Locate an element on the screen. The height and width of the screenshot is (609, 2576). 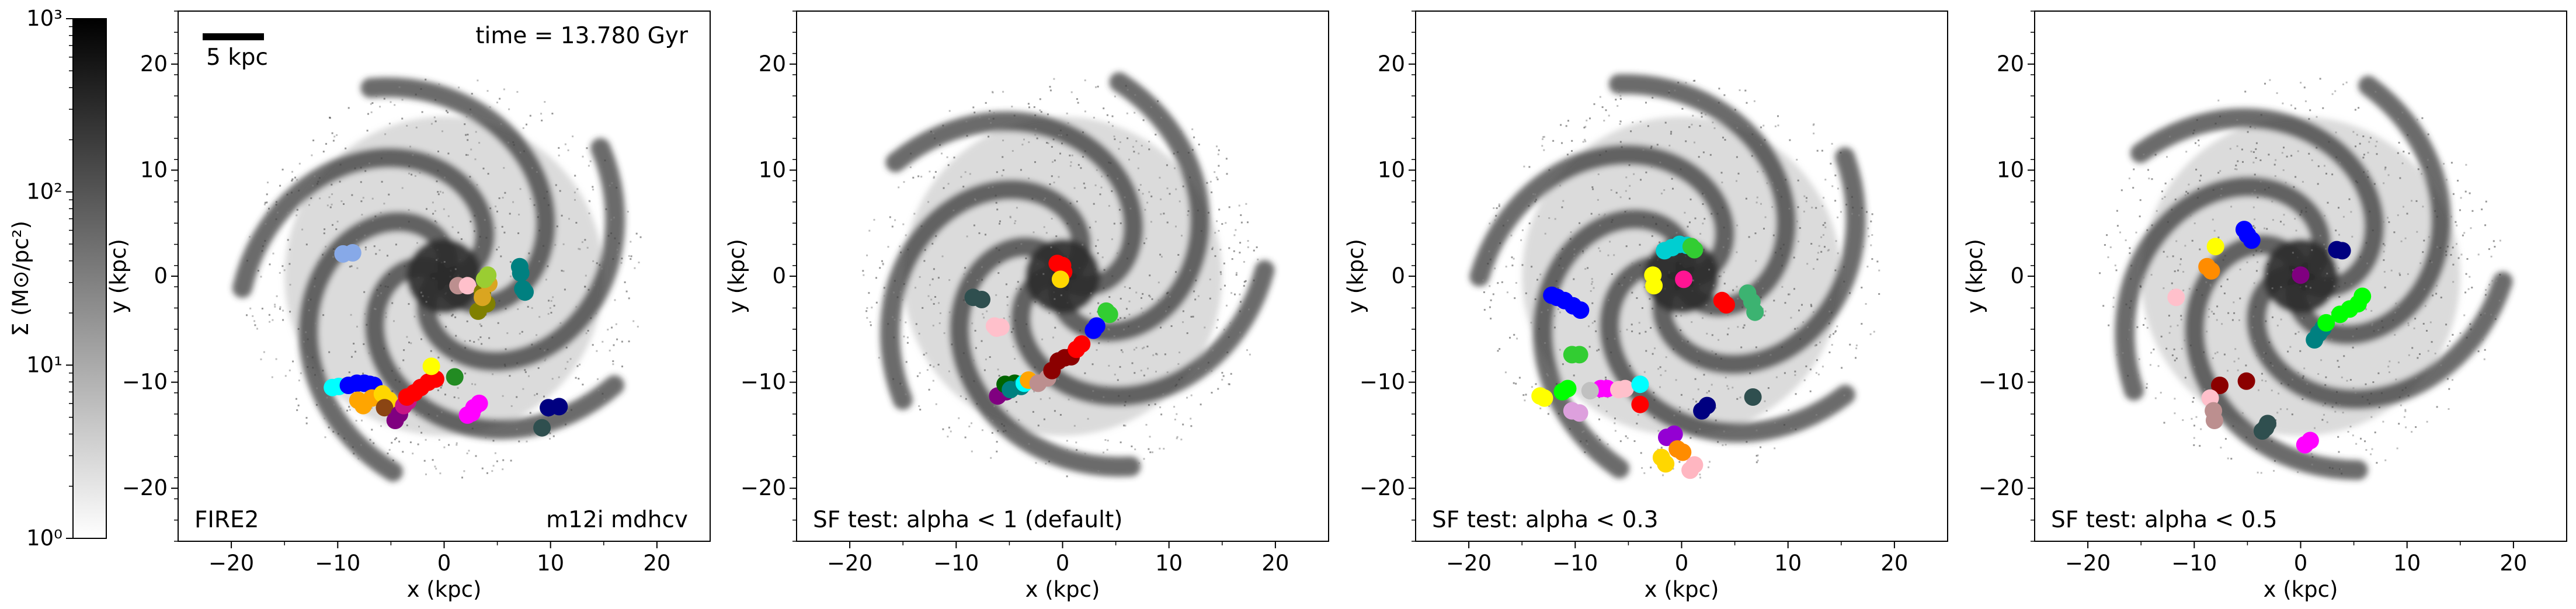
x-tick-label: 10 is located at coordinates (2407, 563).